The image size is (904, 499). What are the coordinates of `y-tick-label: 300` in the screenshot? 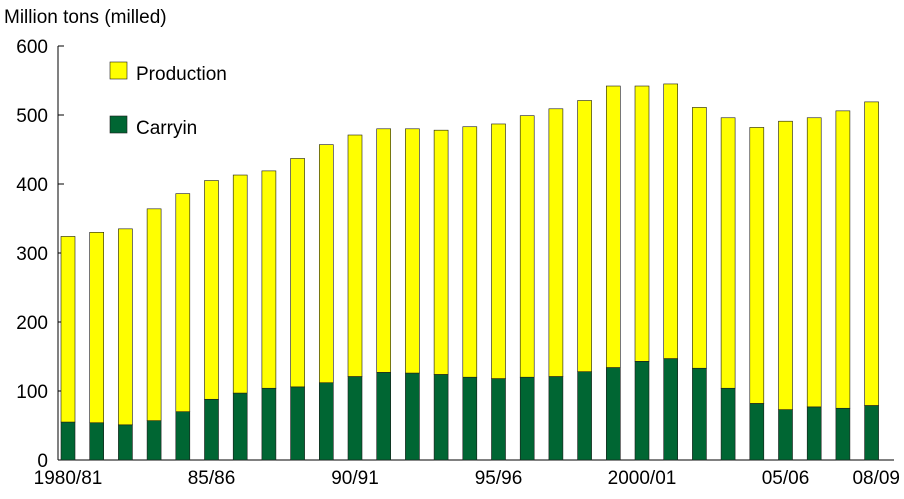 It's located at (32, 254).